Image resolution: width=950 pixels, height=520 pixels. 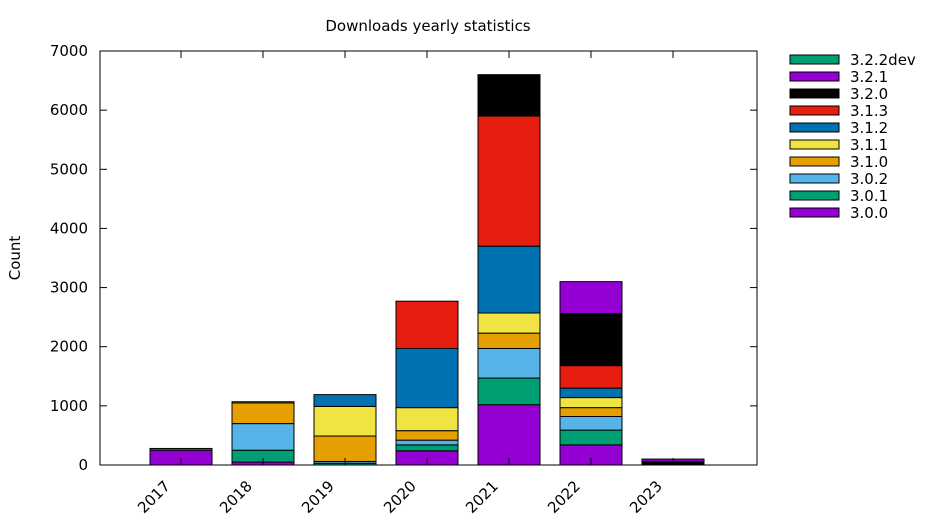 What do you see at coordinates (869, 196) in the screenshot?
I see `legend-label: 3.0.1` at bounding box center [869, 196].